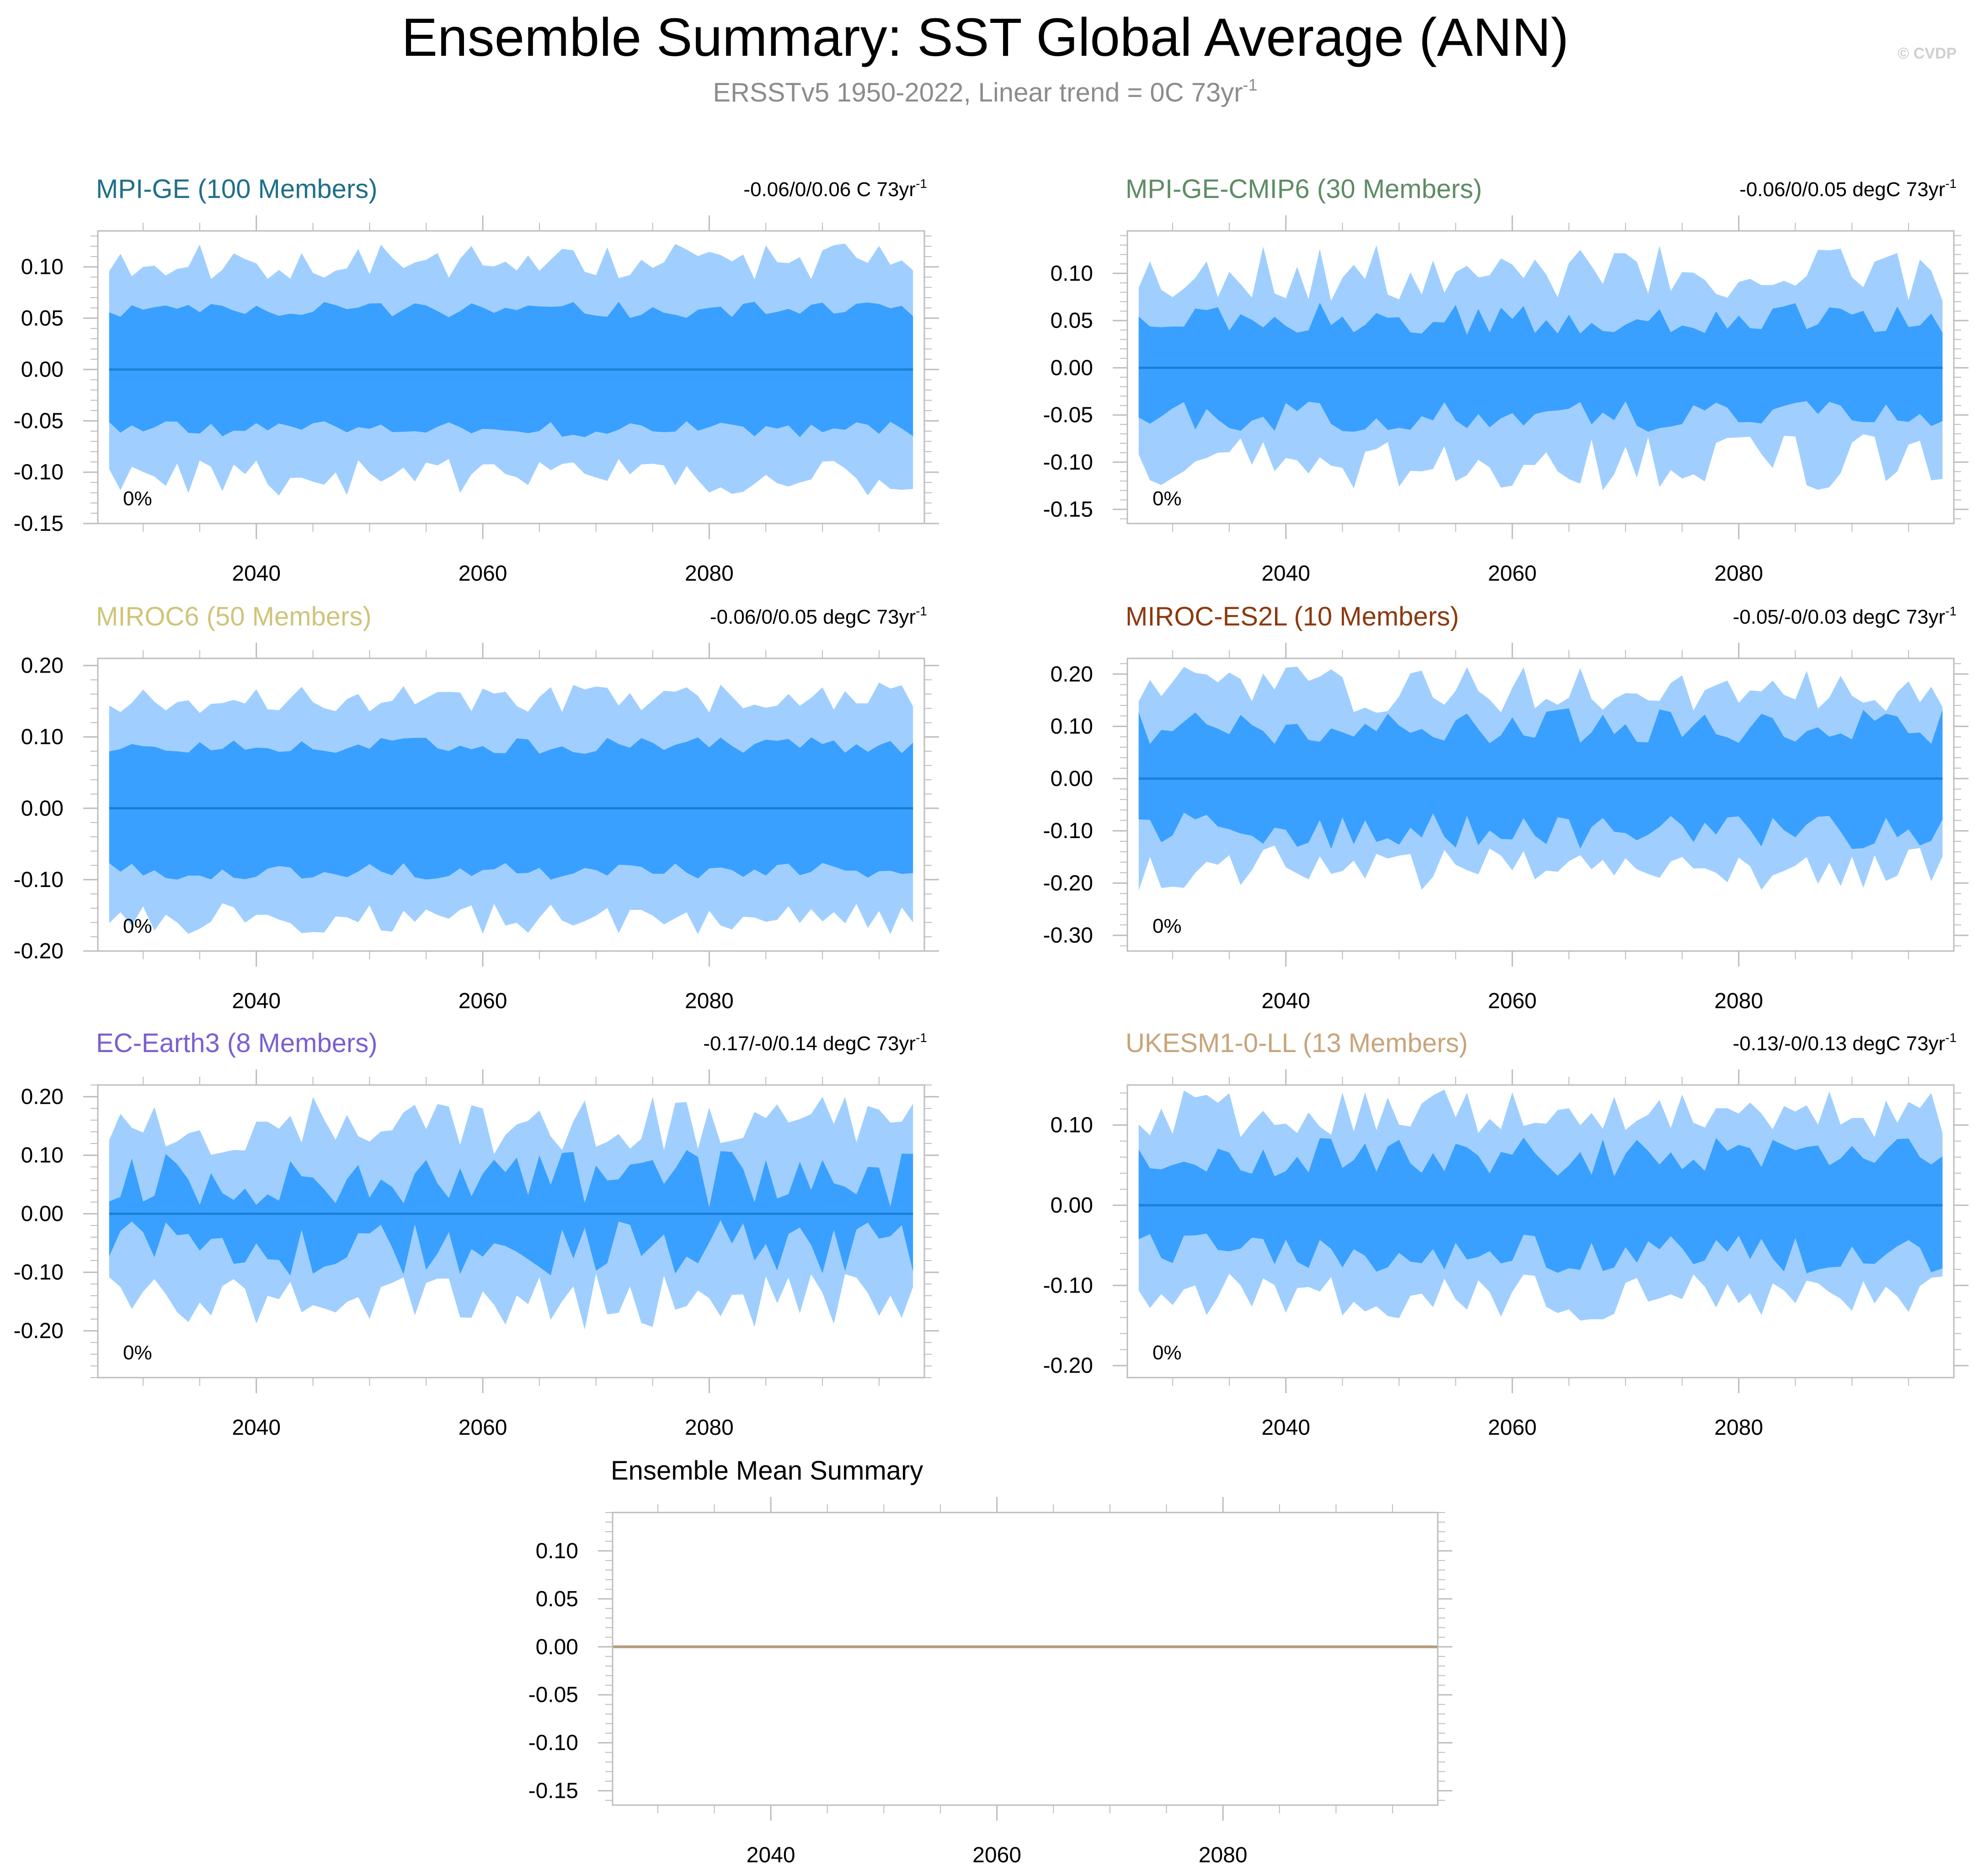  What do you see at coordinates (1250, 84) in the screenshot?
I see `subtitle-sup: -1` at bounding box center [1250, 84].